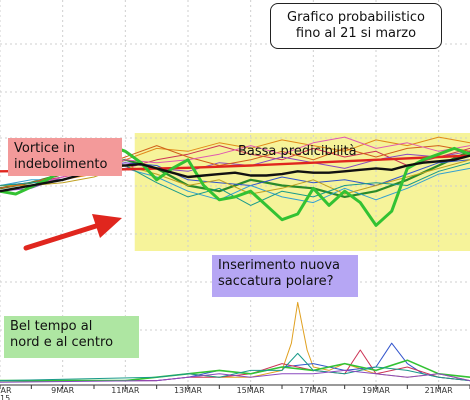 The width and height of the screenshot is (470, 400). What do you see at coordinates (62, 342) in the screenshot?
I see `fair-weather-line-2: nord e al centro` at bounding box center [62, 342].